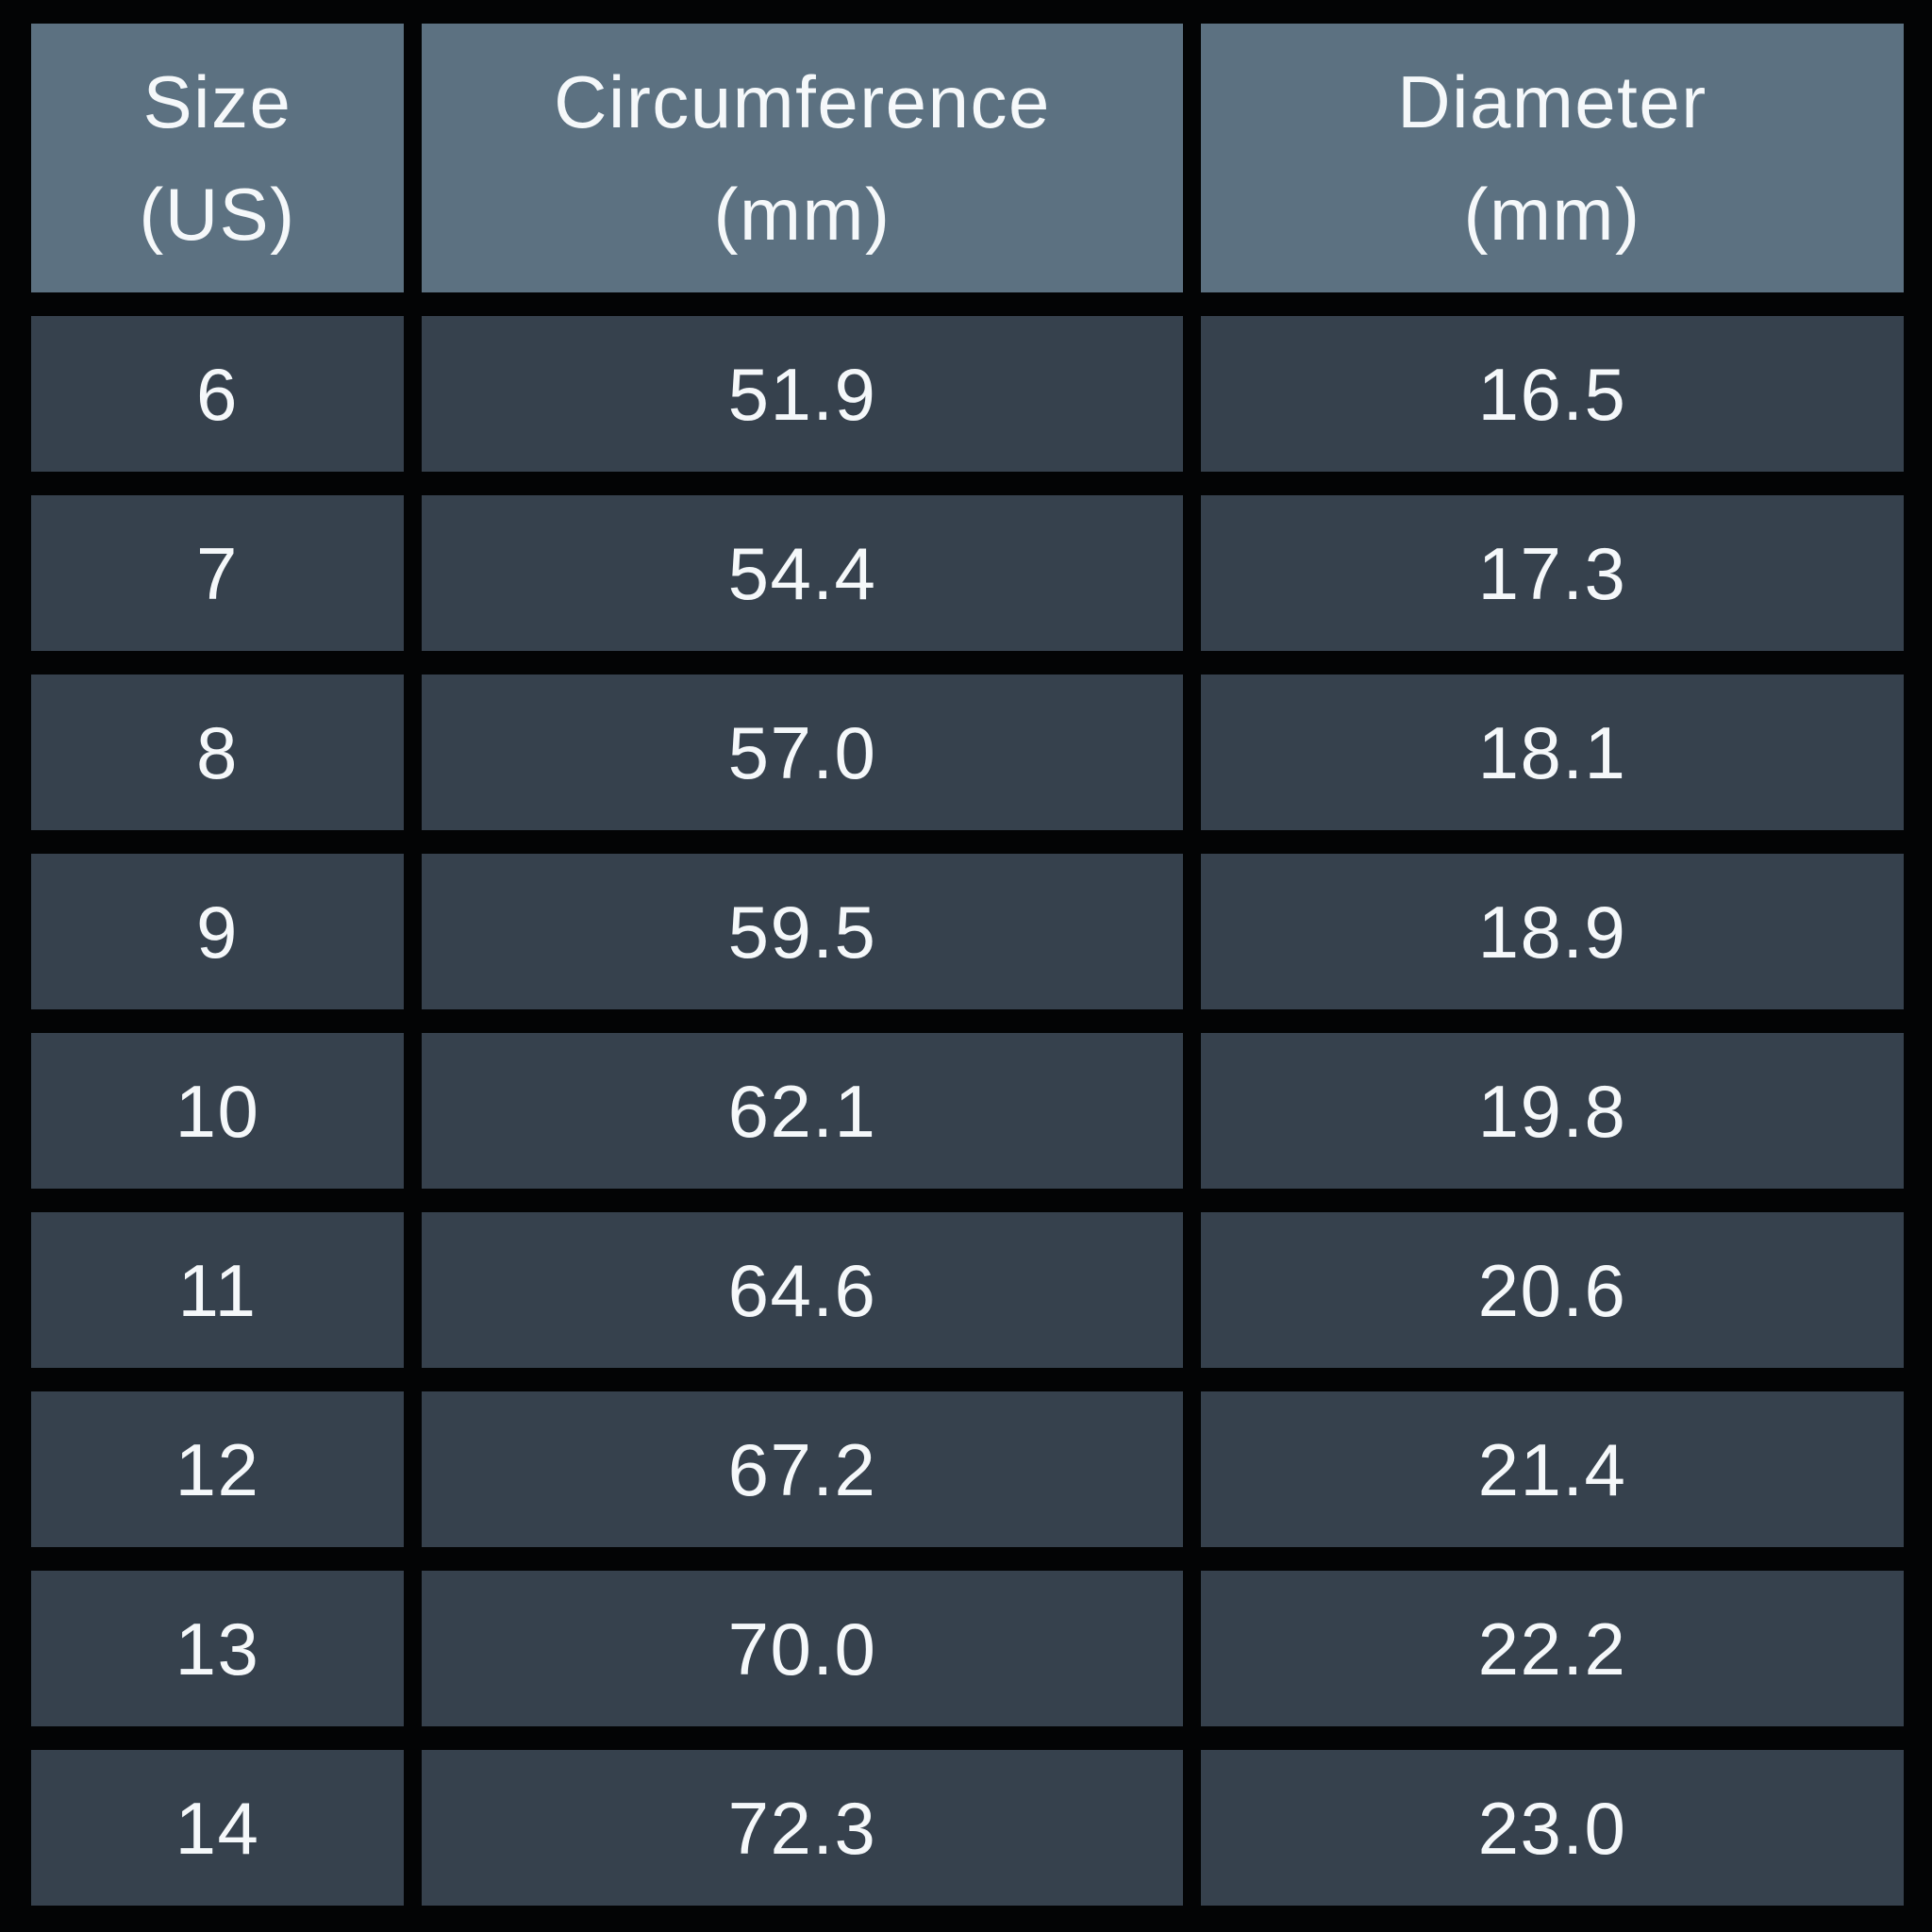 The height and width of the screenshot is (1932, 1932). Describe the element at coordinates (217, 1469) in the screenshot. I see `size-cell: 12` at that location.